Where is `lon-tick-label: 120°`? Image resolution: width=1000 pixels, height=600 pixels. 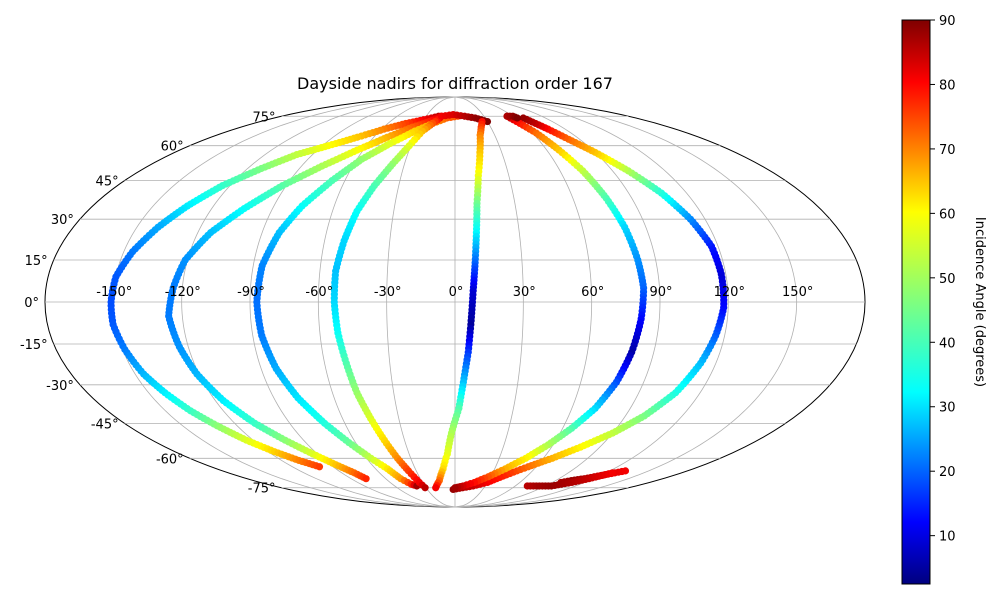
lon-tick-label: 120° is located at coordinates (729, 292).